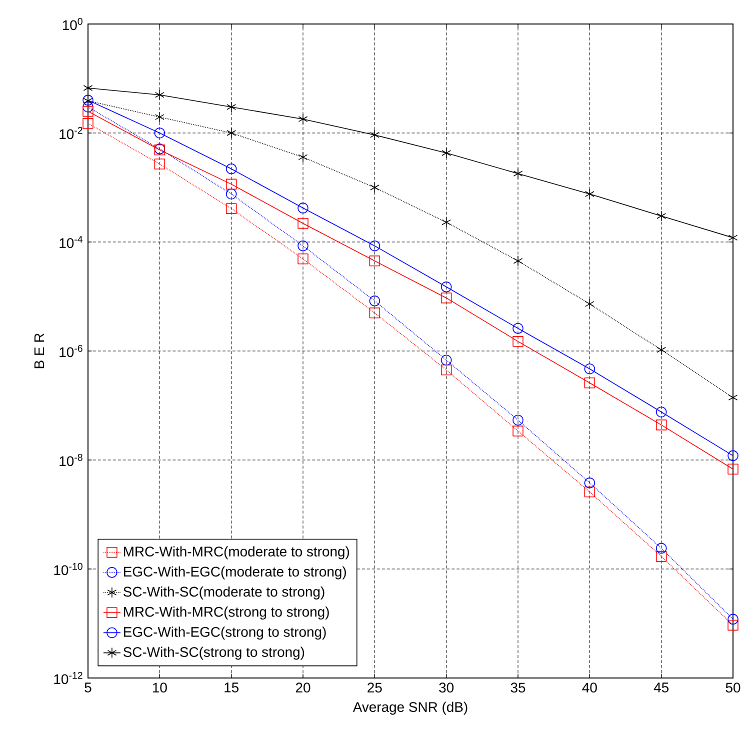 Image resolution: width=745 pixels, height=748 pixels. I want to click on y-axis-title: B E R, so click(39, 350).